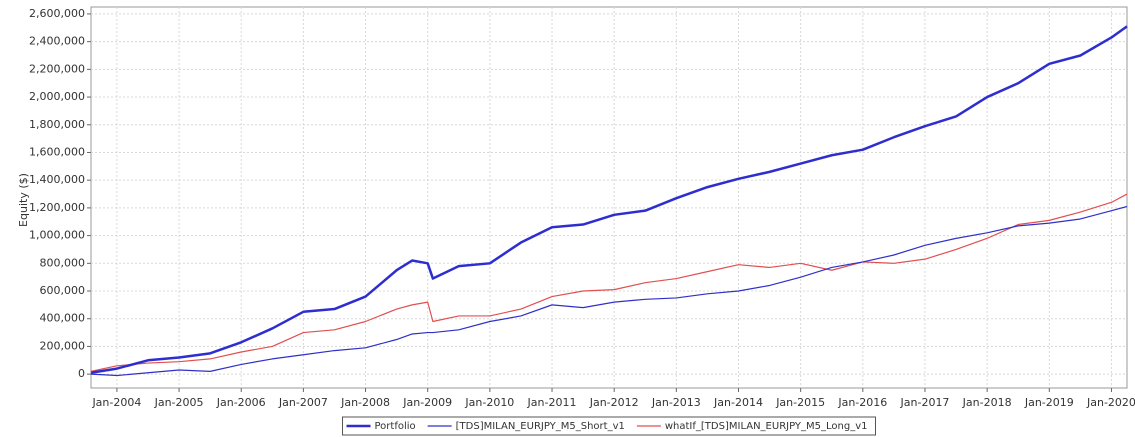 The width and height of the screenshot is (1135, 437). I want to click on x-tick-label: Jan-2017, so click(925, 402).